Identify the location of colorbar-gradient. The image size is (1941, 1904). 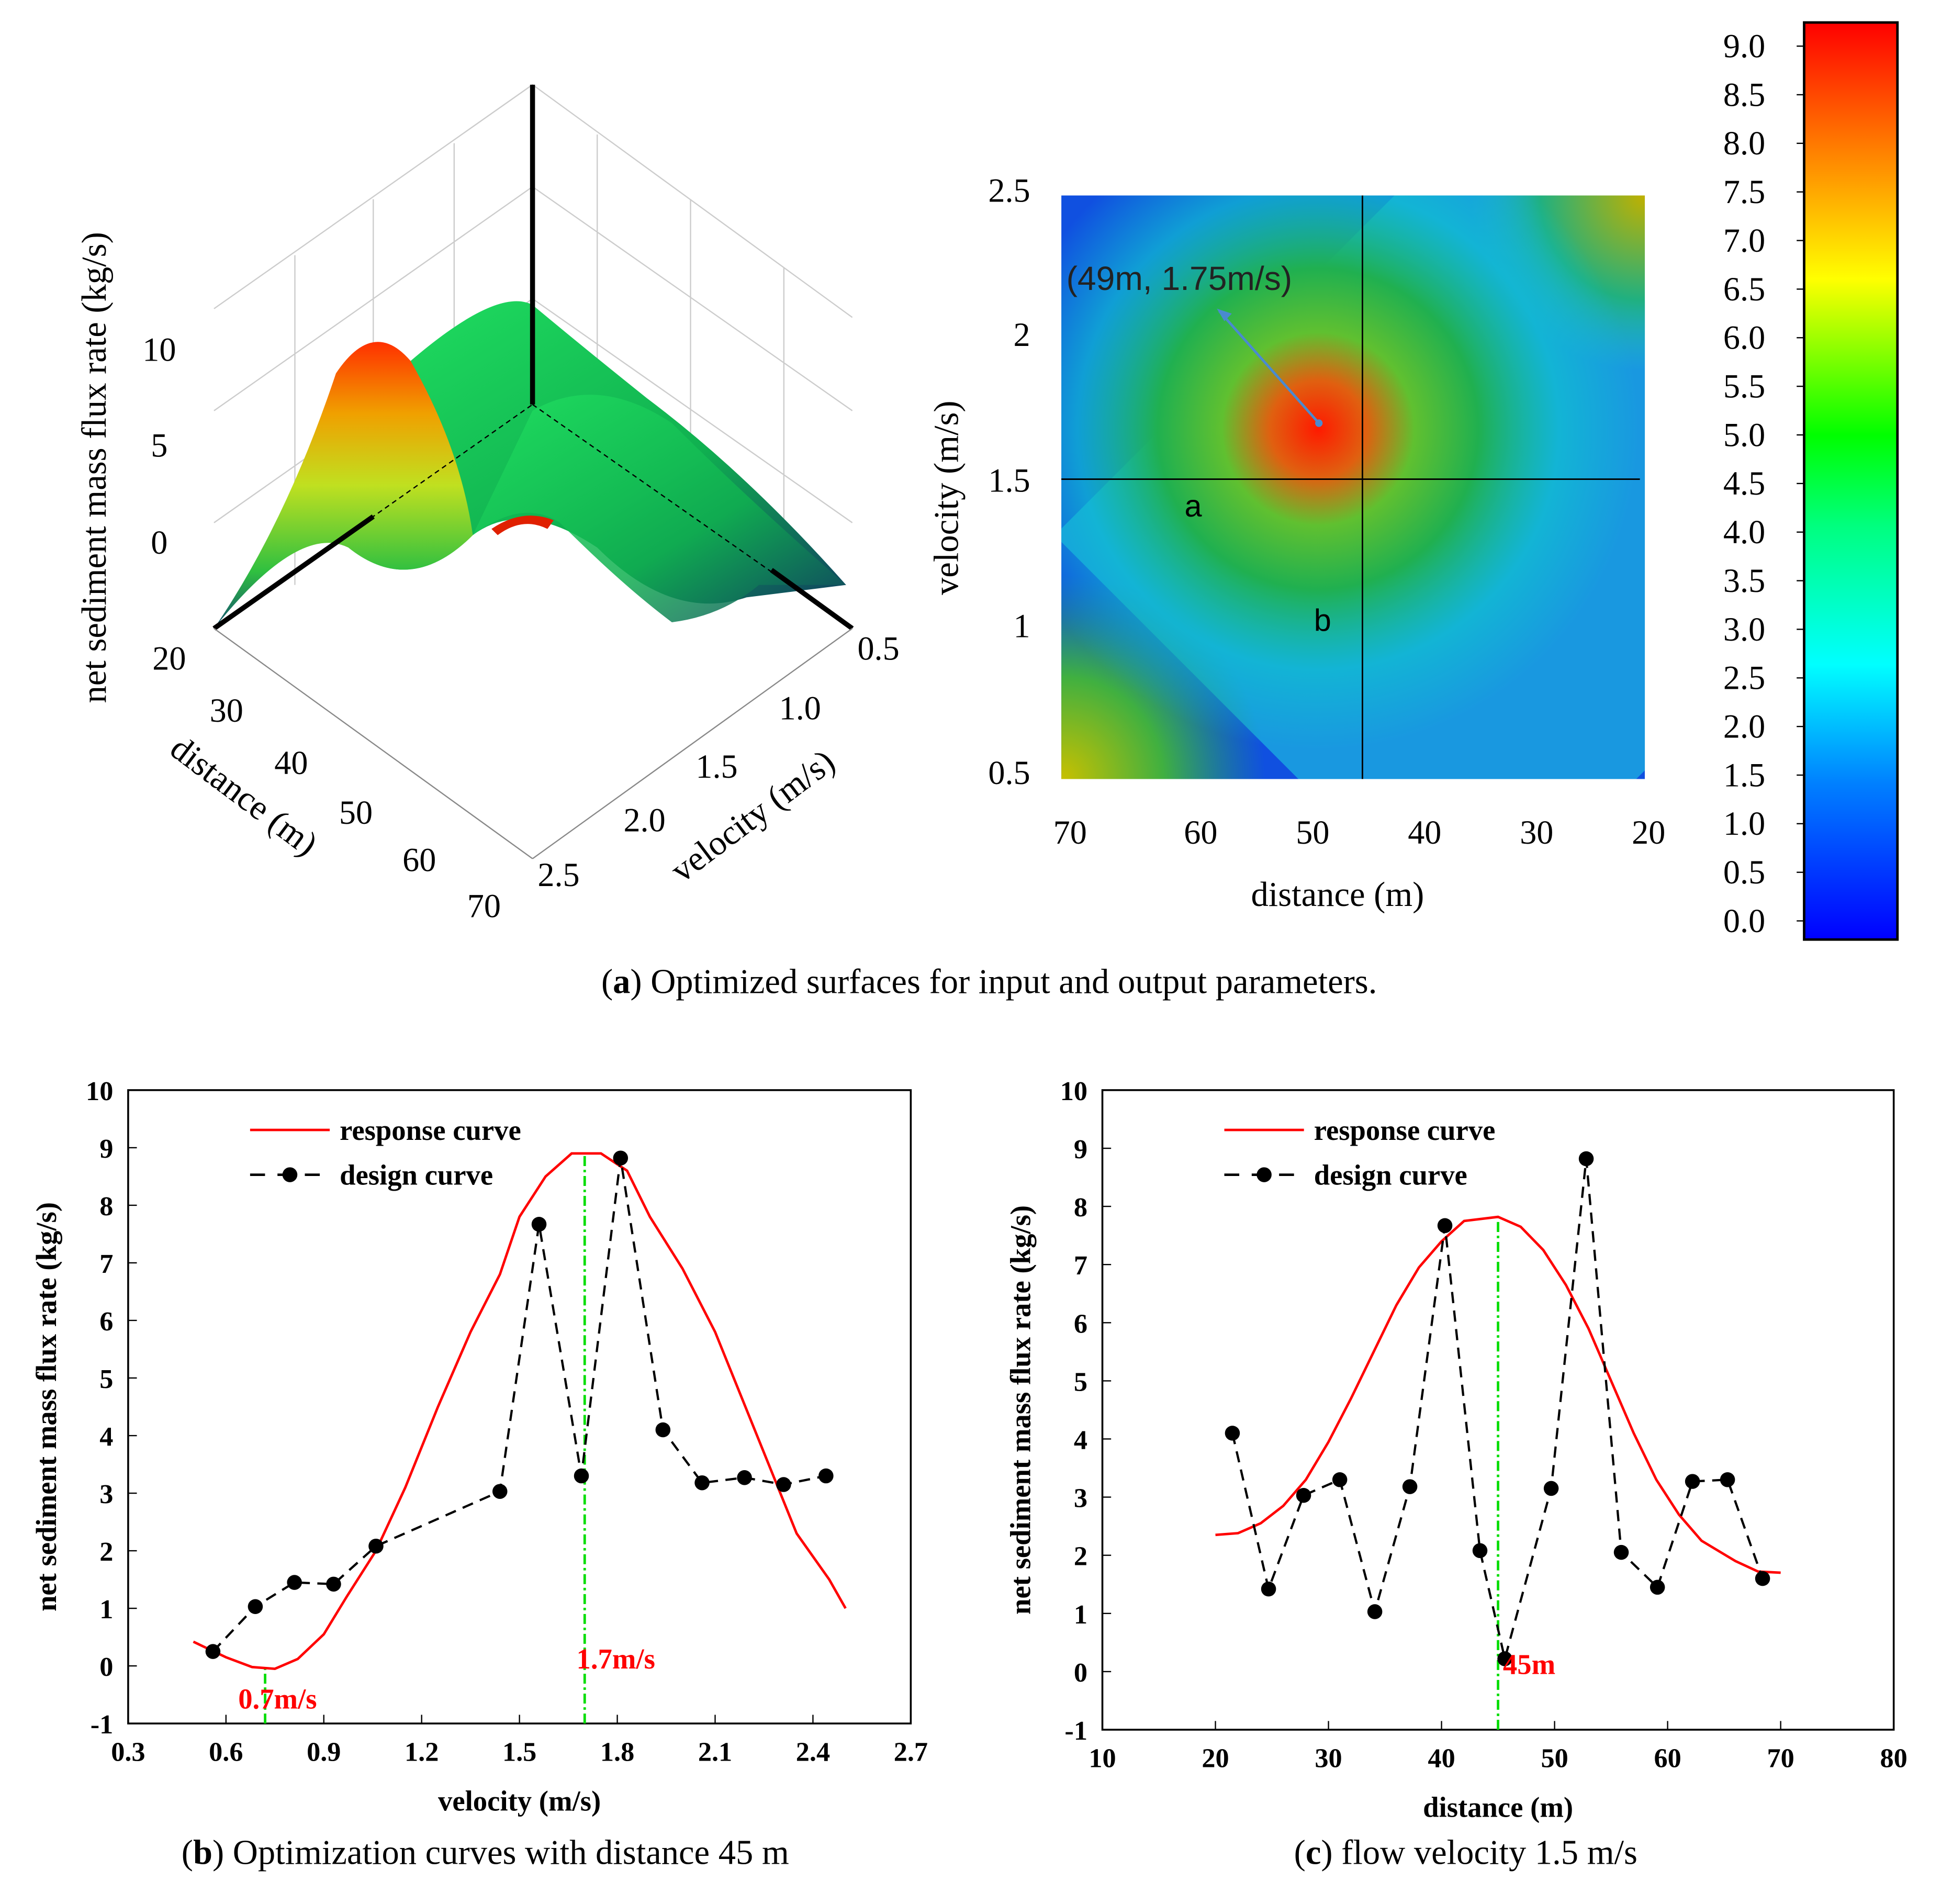
(1851, 481).